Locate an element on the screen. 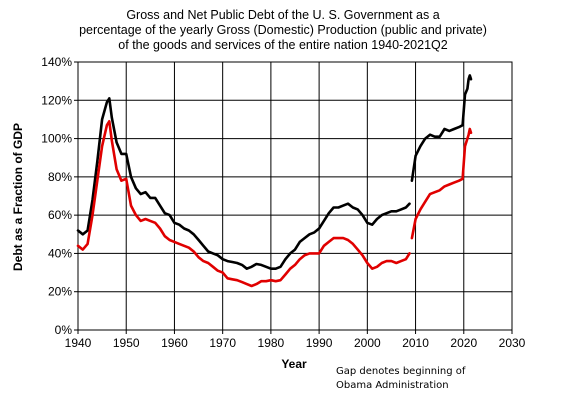 The height and width of the screenshot is (406, 567). x-tick-label: 1990 is located at coordinates (319, 343).